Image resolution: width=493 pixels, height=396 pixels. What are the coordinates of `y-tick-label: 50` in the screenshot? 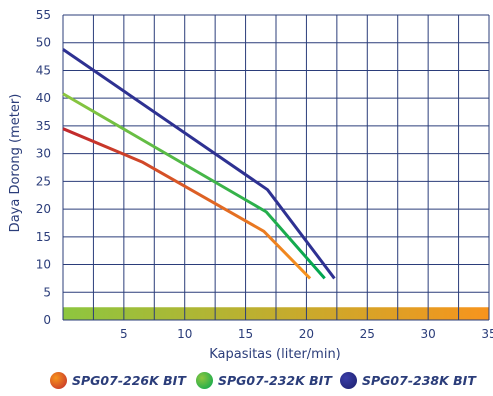 It's located at (43, 43).